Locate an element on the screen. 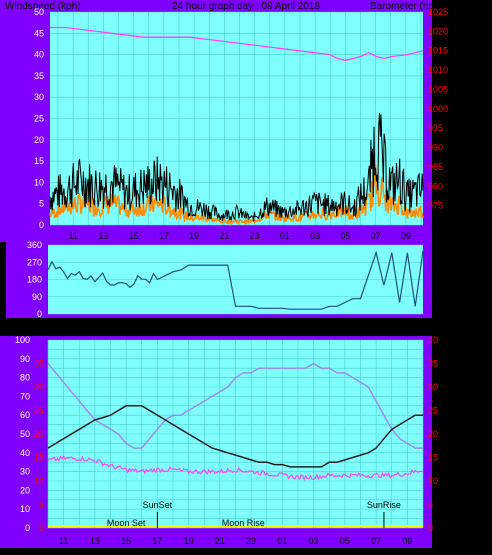 The width and height of the screenshot is (492, 555). temp-x-tick-label: 15 is located at coordinates (126, 541).